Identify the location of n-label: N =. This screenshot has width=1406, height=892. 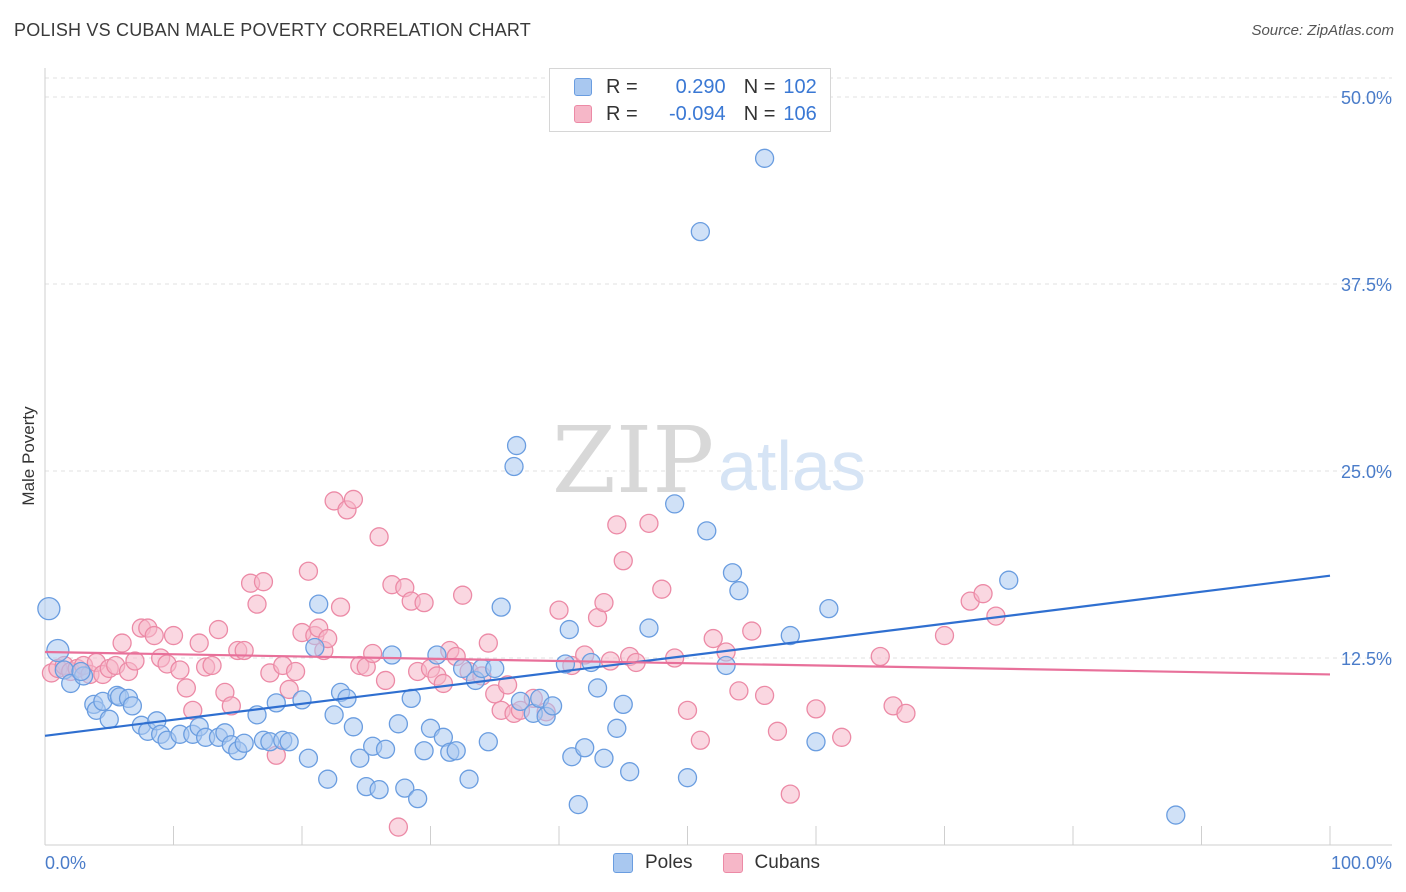
(759, 86).